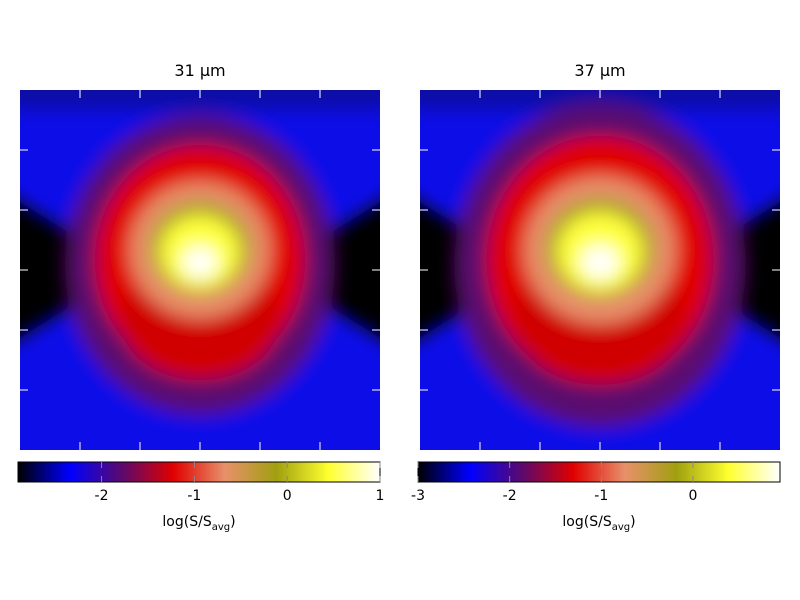  Describe the element at coordinates (599, 70) in the screenshot. I see `panel-title: 37 μm` at that location.